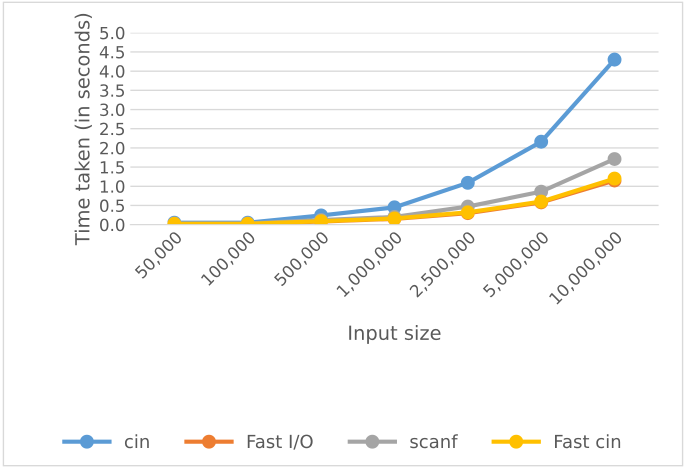 Image resolution: width=686 pixels, height=468 pixels. I want to click on y-tick-label: 0.0, so click(112, 225).